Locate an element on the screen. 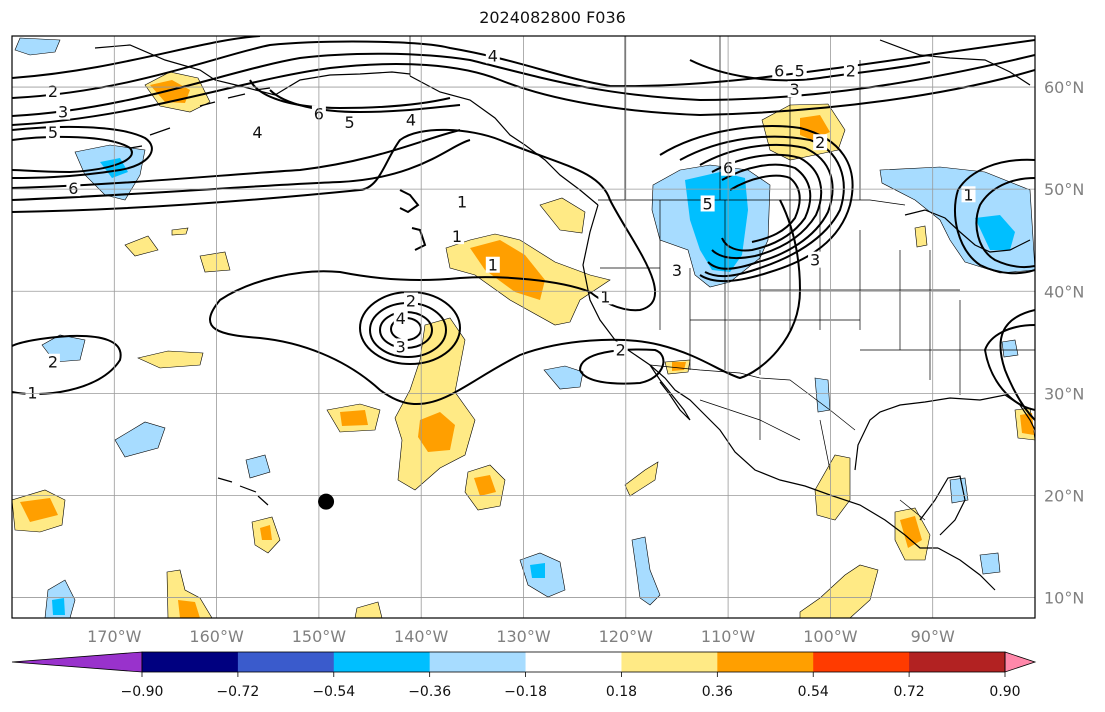 This screenshot has width=1105, height=712. colorbar-tick-label: −0.72 is located at coordinates (237, 692).